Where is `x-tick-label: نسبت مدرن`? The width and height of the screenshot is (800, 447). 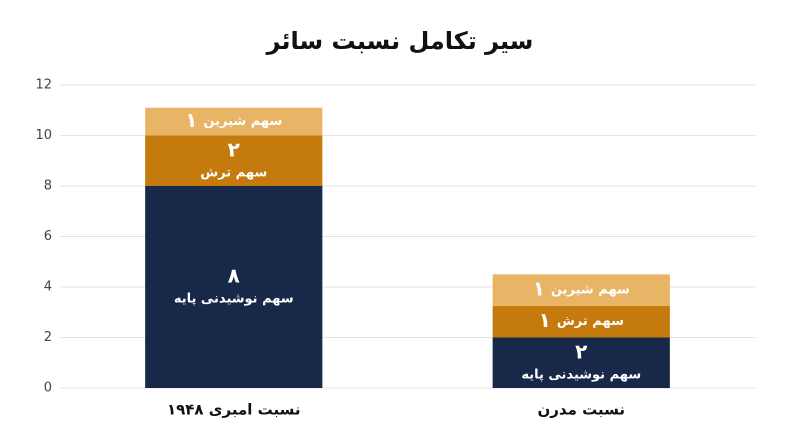
x-tick-label: نسبت مدرن is located at coordinates (581, 410).